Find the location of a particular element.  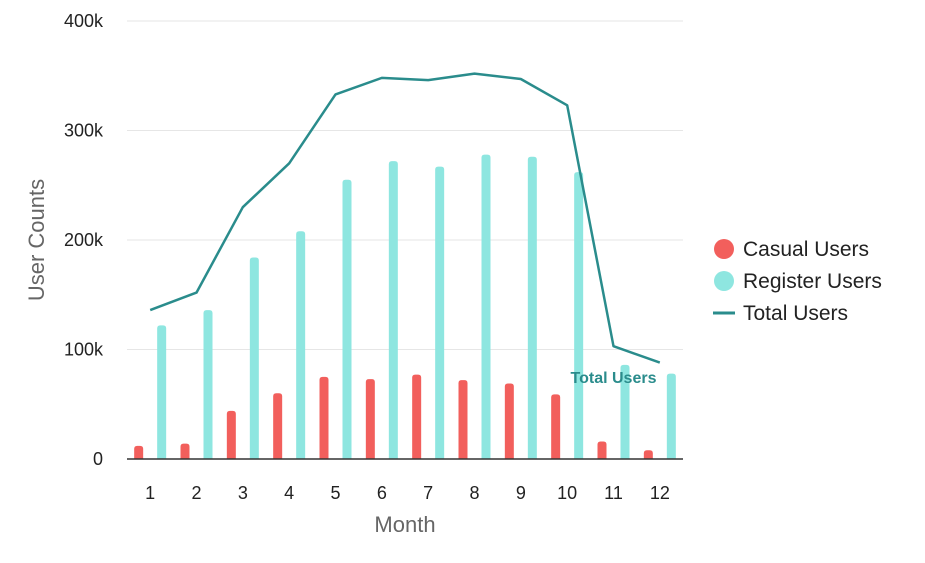

x-tick-label: 12 is located at coordinates (660, 493).